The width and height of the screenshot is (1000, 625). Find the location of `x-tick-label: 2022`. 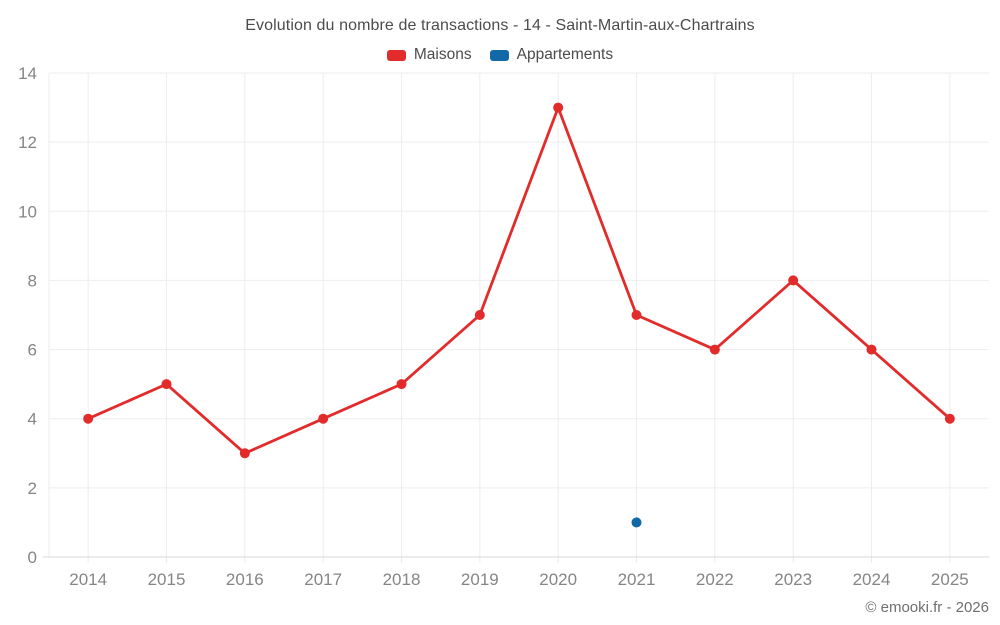

x-tick-label: 2022 is located at coordinates (715, 579).